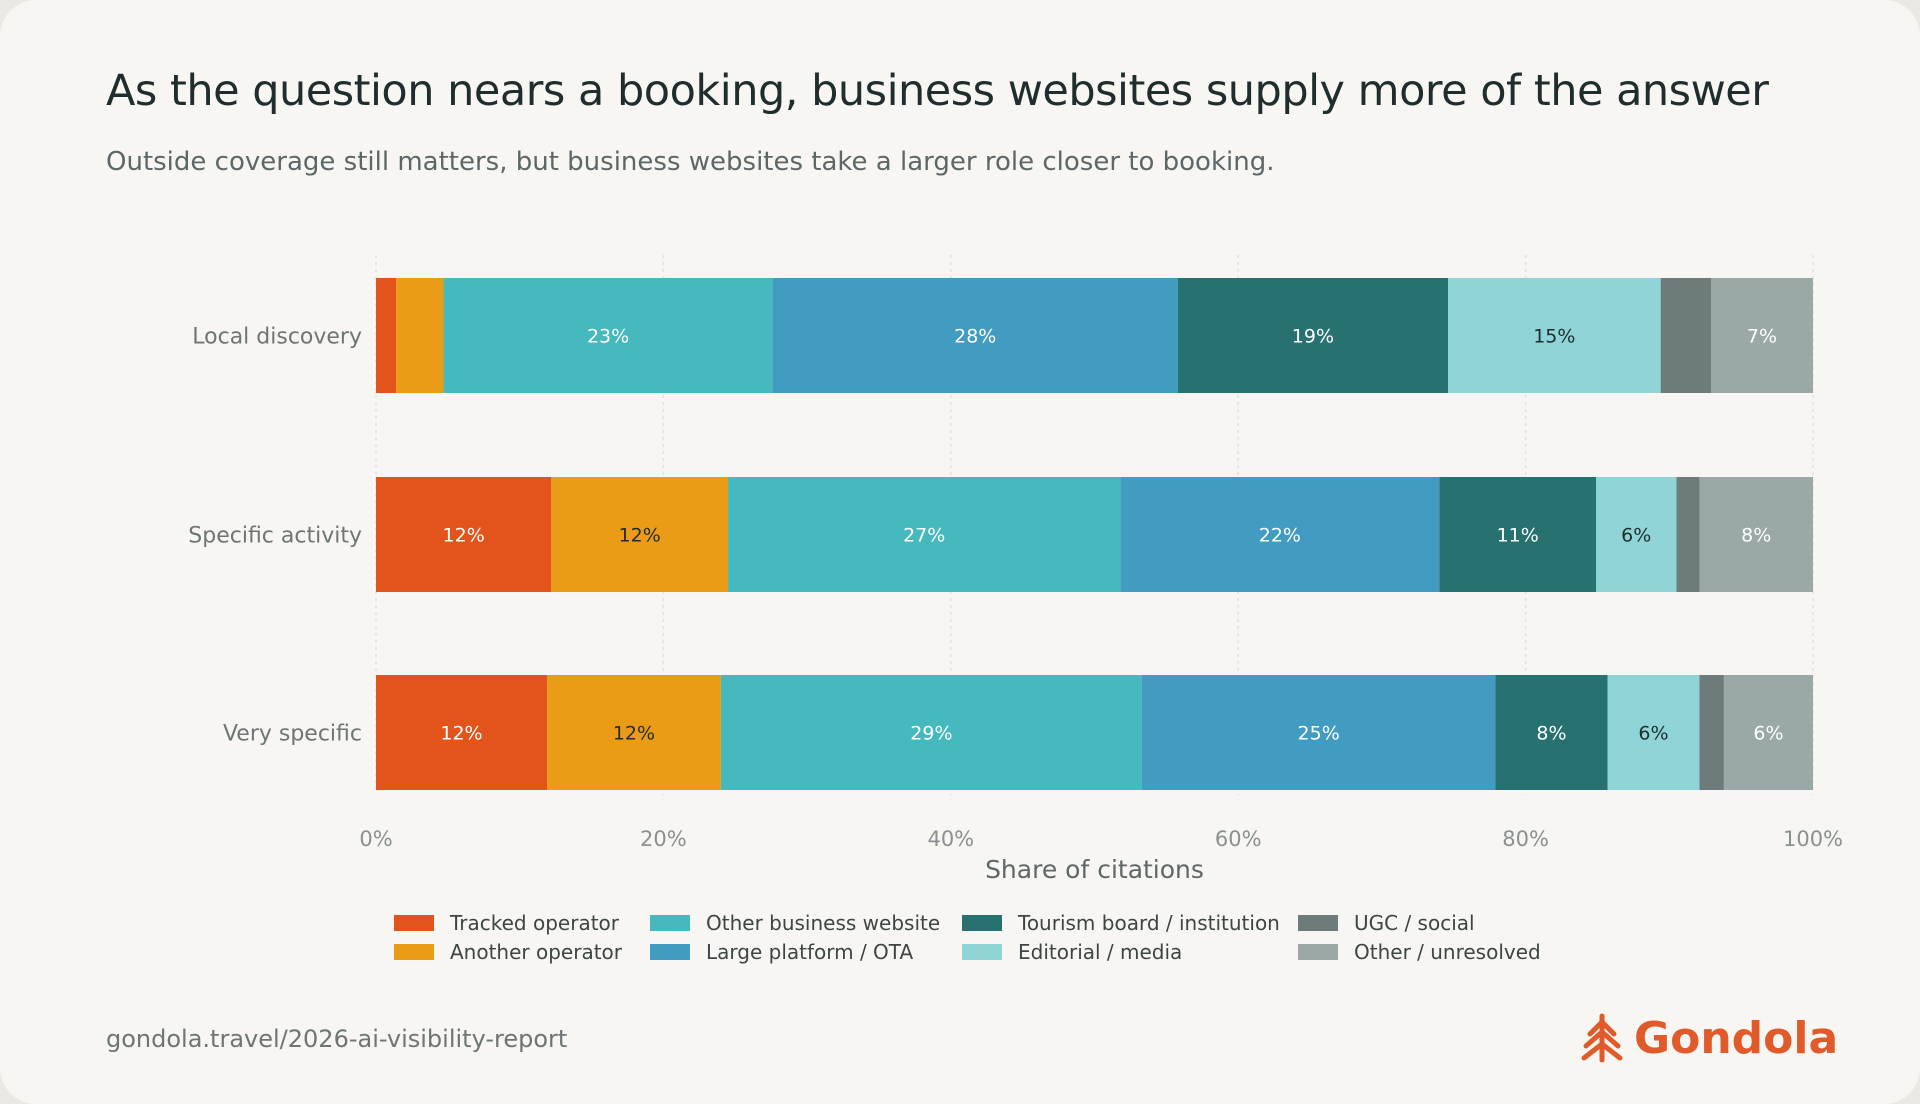 This screenshot has height=1104, width=1920. What do you see at coordinates (1414, 922) in the screenshot?
I see `legend-label: UGC / social` at bounding box center [1414, 922].